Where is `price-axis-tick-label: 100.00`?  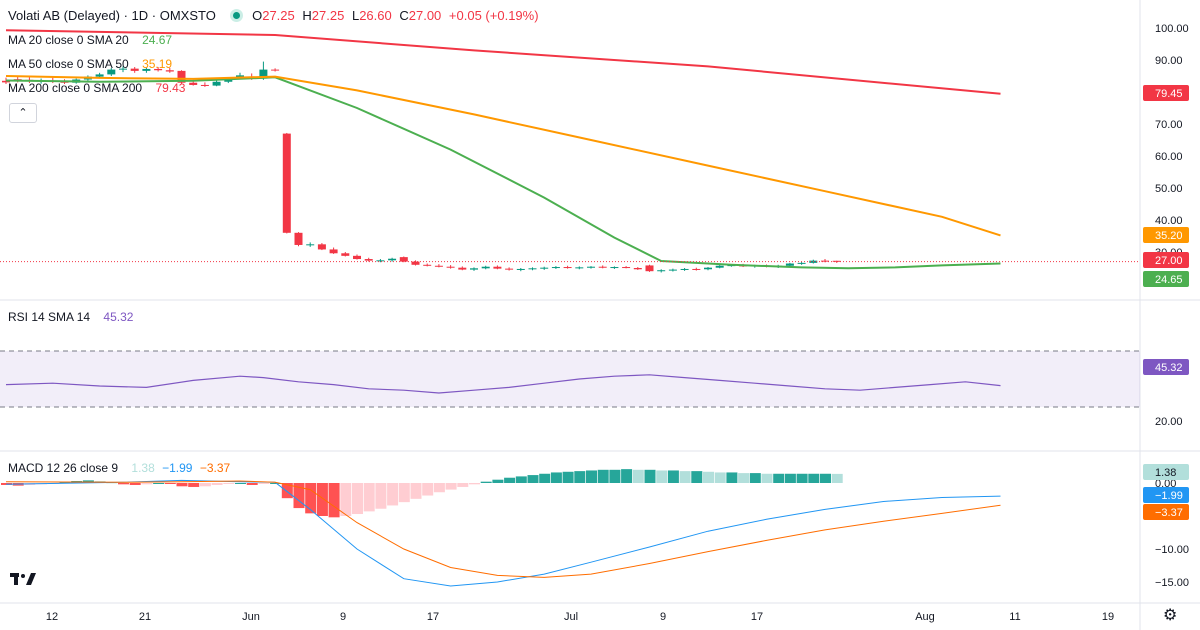
price-axis-tick-label: 100.00 is located at coordinates (1172, 29).